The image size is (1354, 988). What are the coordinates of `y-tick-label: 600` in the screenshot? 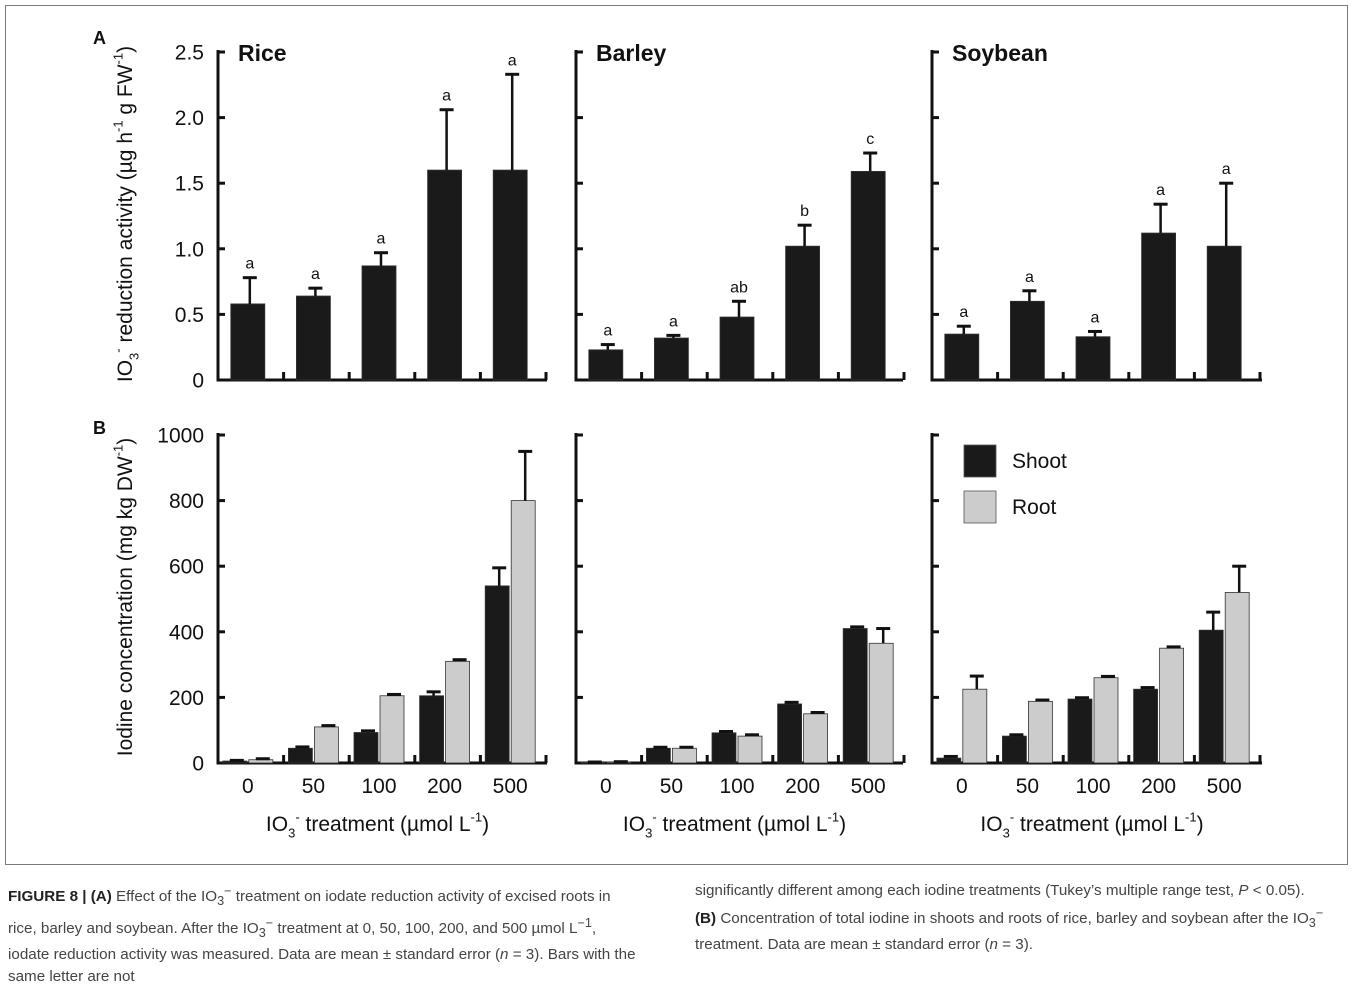 It's located at (186, 567).